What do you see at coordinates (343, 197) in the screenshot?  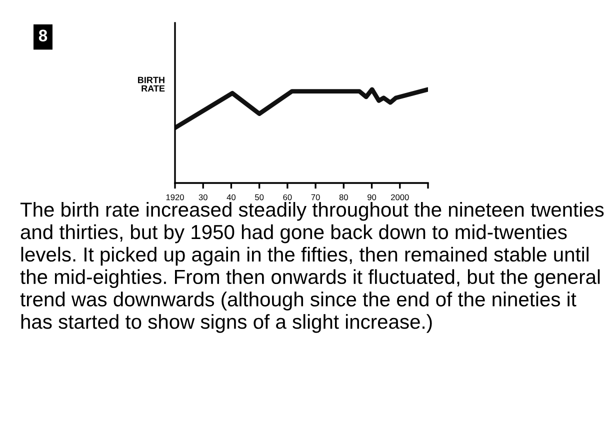 I see `x-tick-label: 80` at bounding box center [343, 197].